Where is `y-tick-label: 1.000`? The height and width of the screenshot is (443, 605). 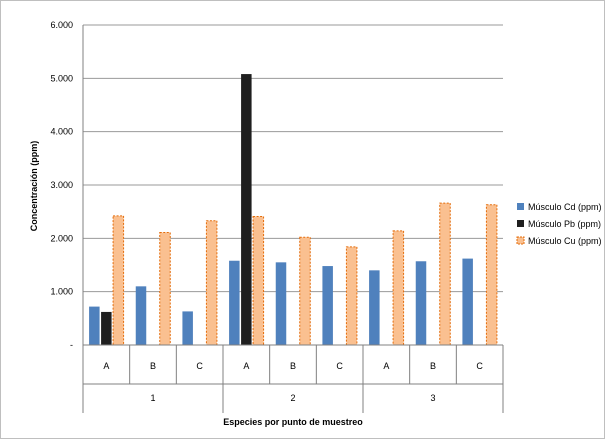 y-tick-label: 1.000 is located at coordinates (61, 292).